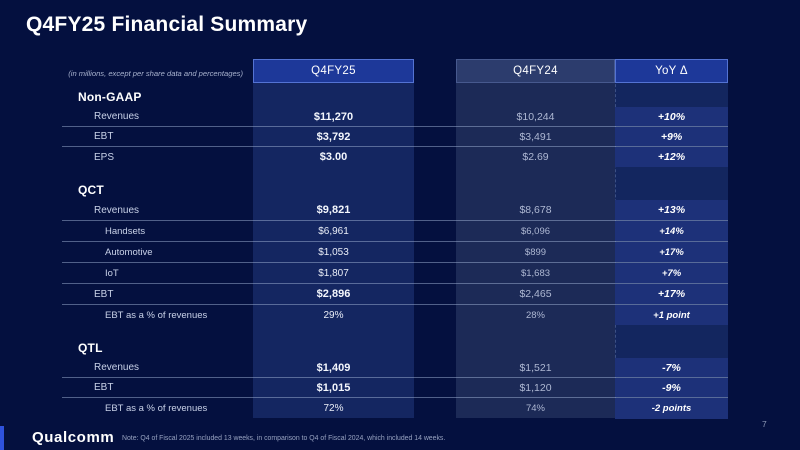 The height and width of the screenshot is (450, 800). I want to click on cell-q4fy25: 72%, so click(333, 408).